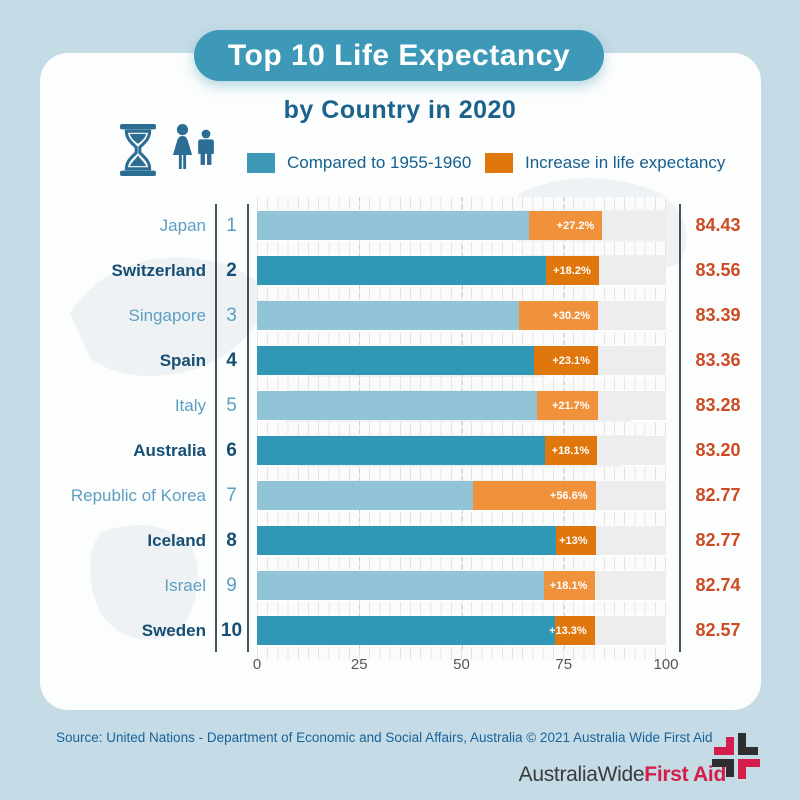 The width and height of the screenshot is (800, 800). I want to click on first-aid-cross-logo, so click(737, 756).